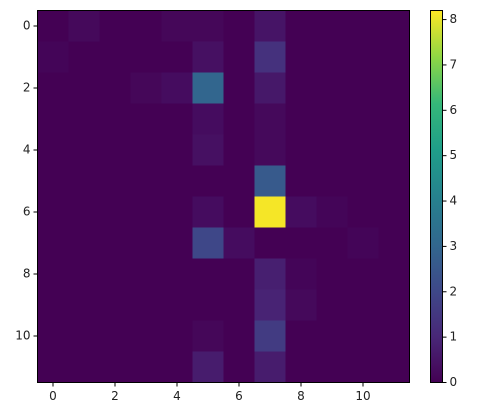 This screenshot has width=478, height=417. I want to click on colorbar-tick-label: 4, so click(454, 201).